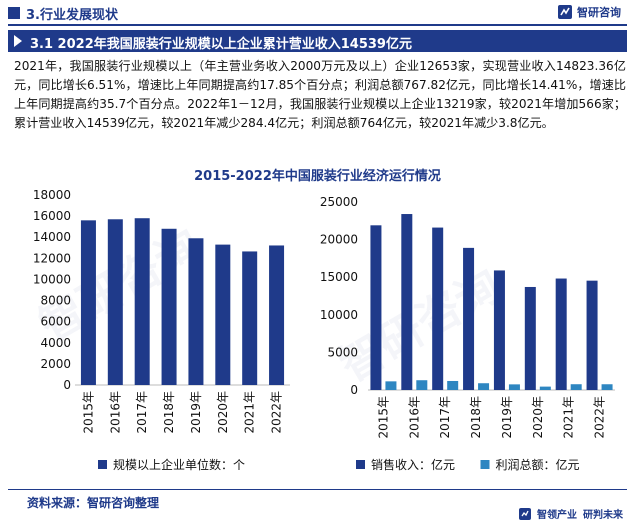  Describe the element at coordinates (565, 12) in the screenshot. I see `brand-logo-icon` at that location.